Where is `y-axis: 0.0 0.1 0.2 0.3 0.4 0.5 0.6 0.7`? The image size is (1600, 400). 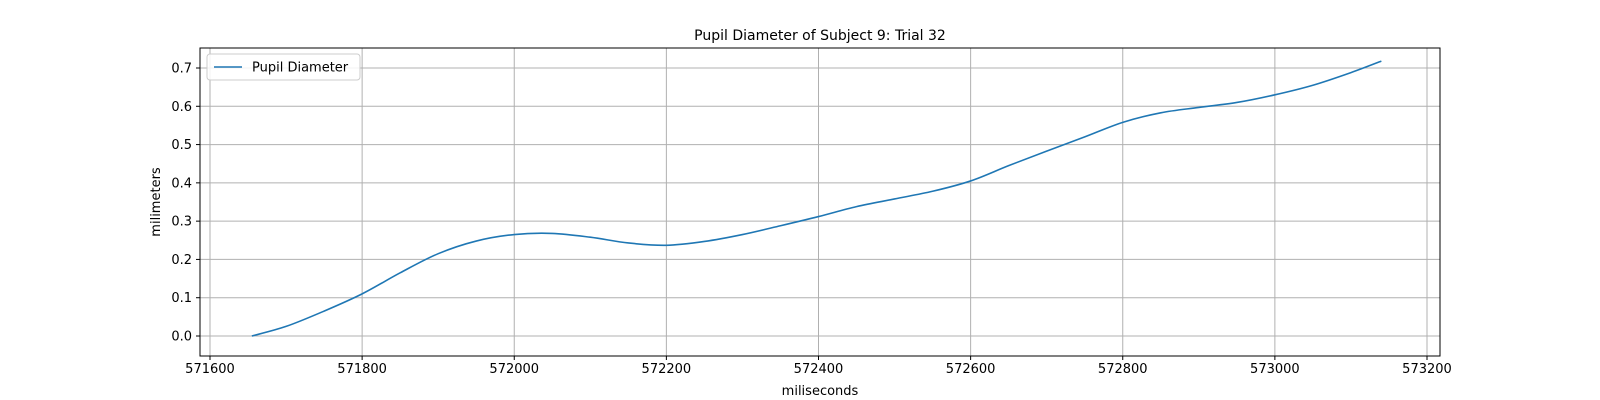
y-axis: 0.0 0.1 0.2 0.3 0.4 0.5 0.6 0.7 is located at coordinates (185, 203).